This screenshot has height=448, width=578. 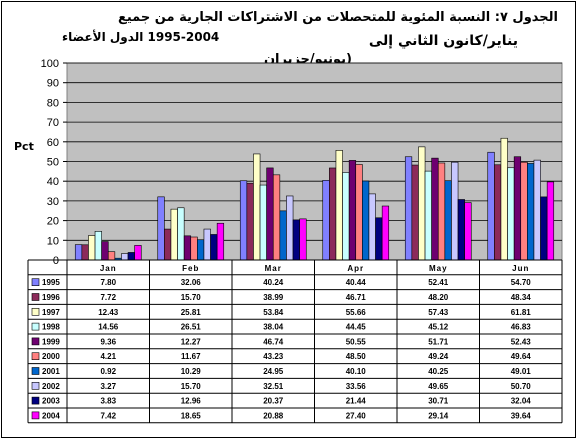 What do you see at coordinates (273, 415) in the screenshot?
I see `table-cell: 20.88` at bounding box center [273, 415].